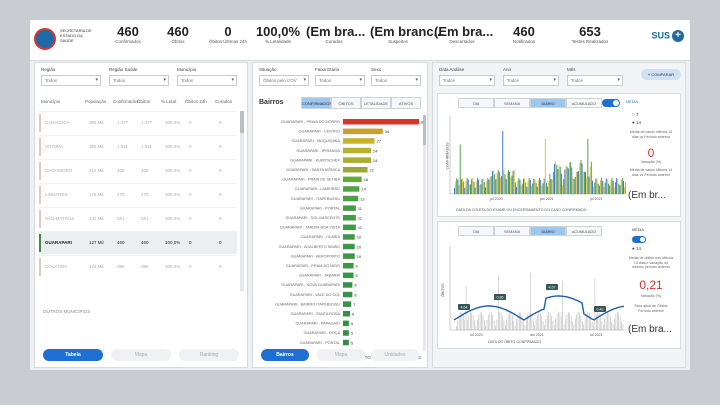 The image size is (720, 405). Describe the element at coordinates (56, 266) in the screenshot. I see `table-cell: COLATINA` at that location.